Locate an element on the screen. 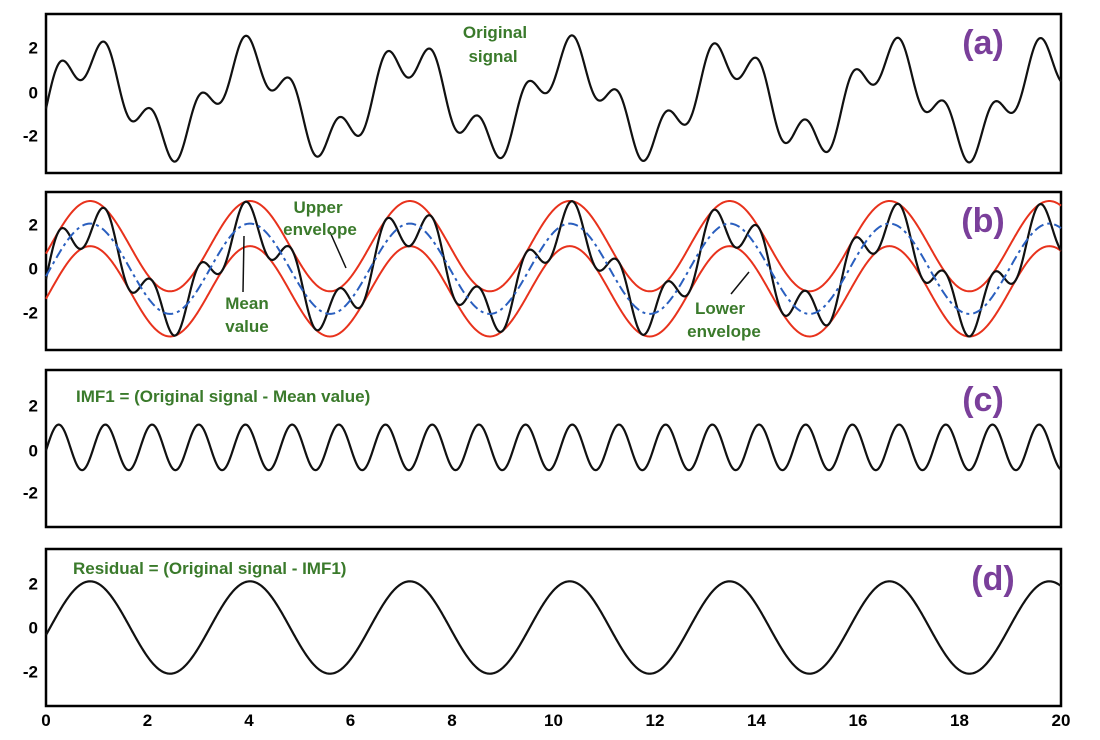 The image size is (1100, 740). x-tick-label-4: 4 is located at coordinates (249, 720).